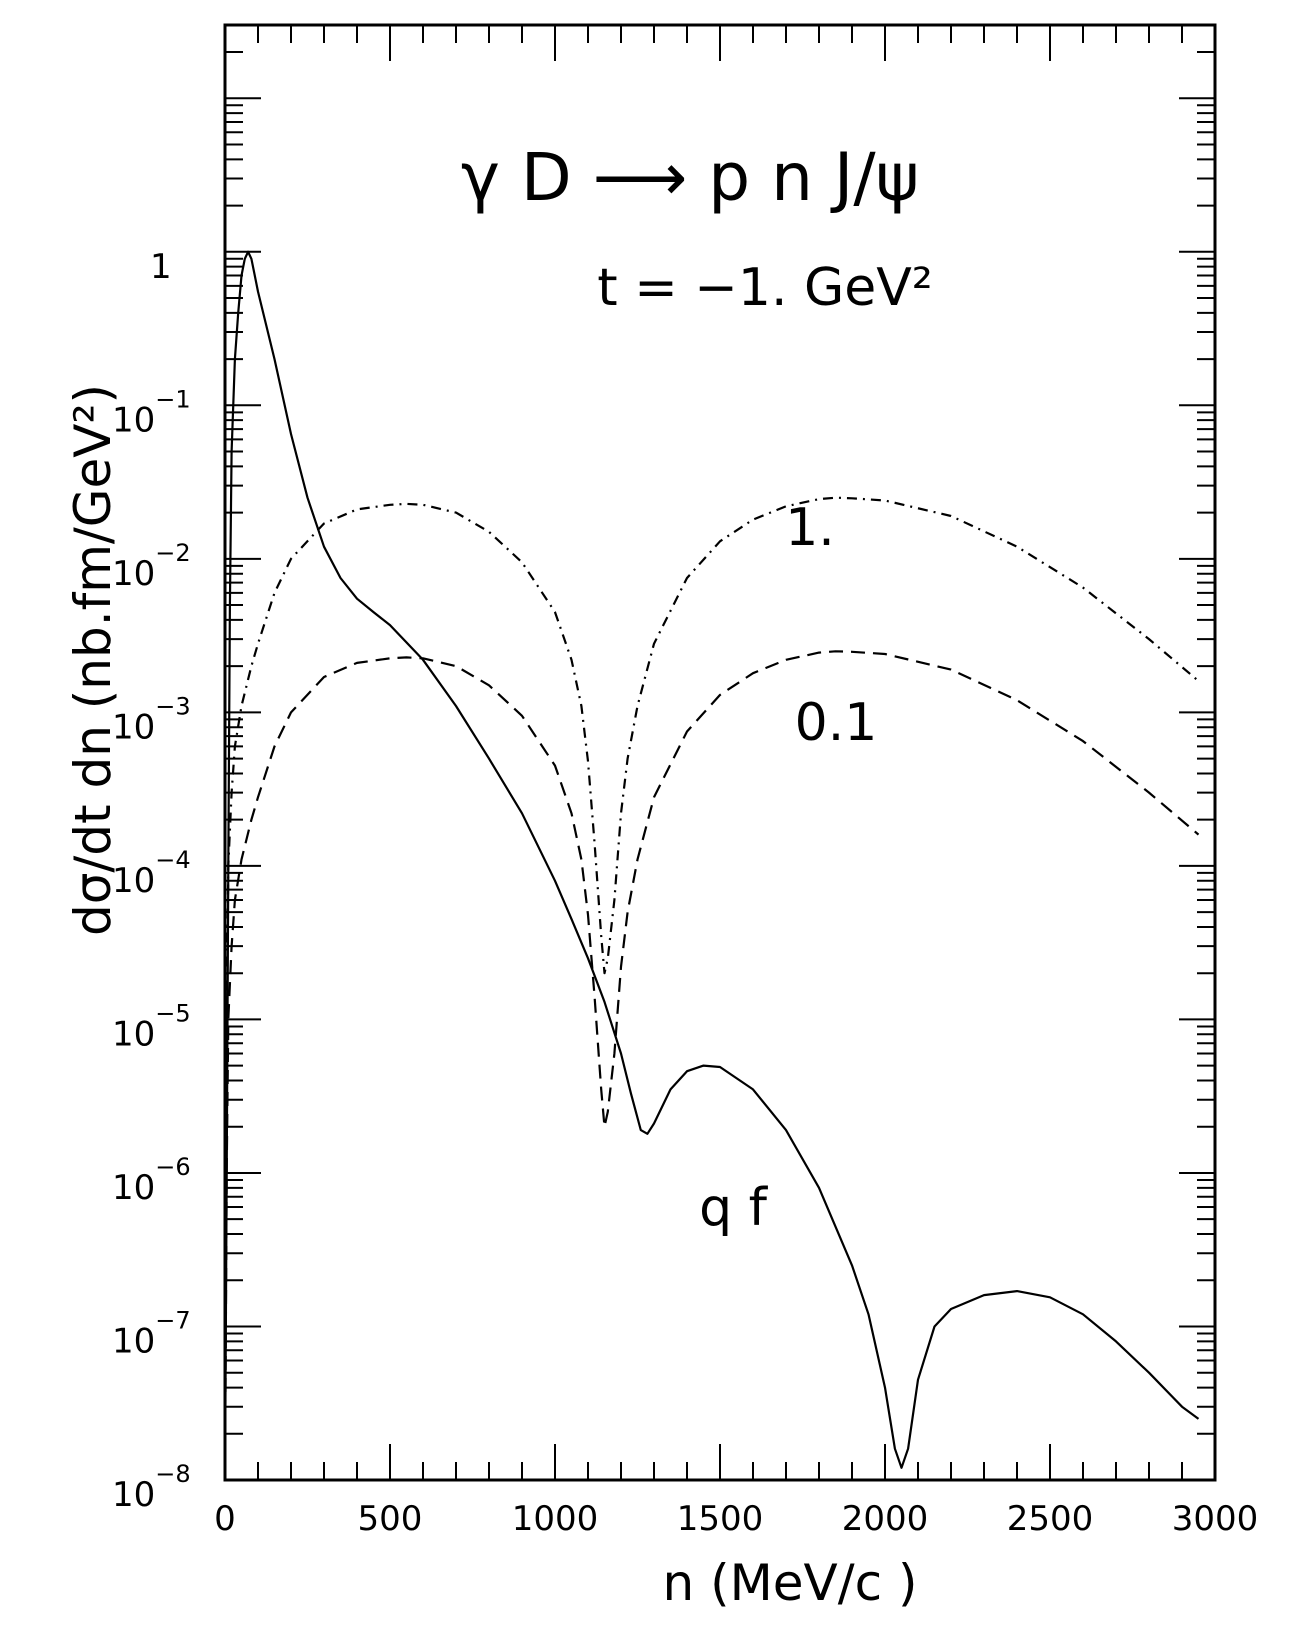 This screenshot has width=1292, height=1630. What do you see at coordinates (225, 1519) in the screenshot?
I see `x-tick-label: 0` at bounding box center [225, 1519].